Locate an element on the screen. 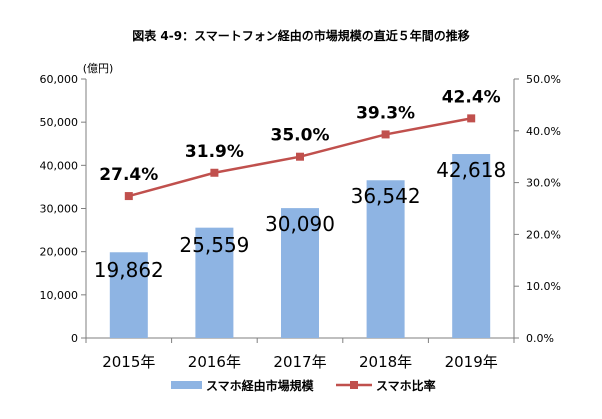 This screenshot has height=419, width=602. x-tick-label: 2019年 is located at coordinates (471, 362).